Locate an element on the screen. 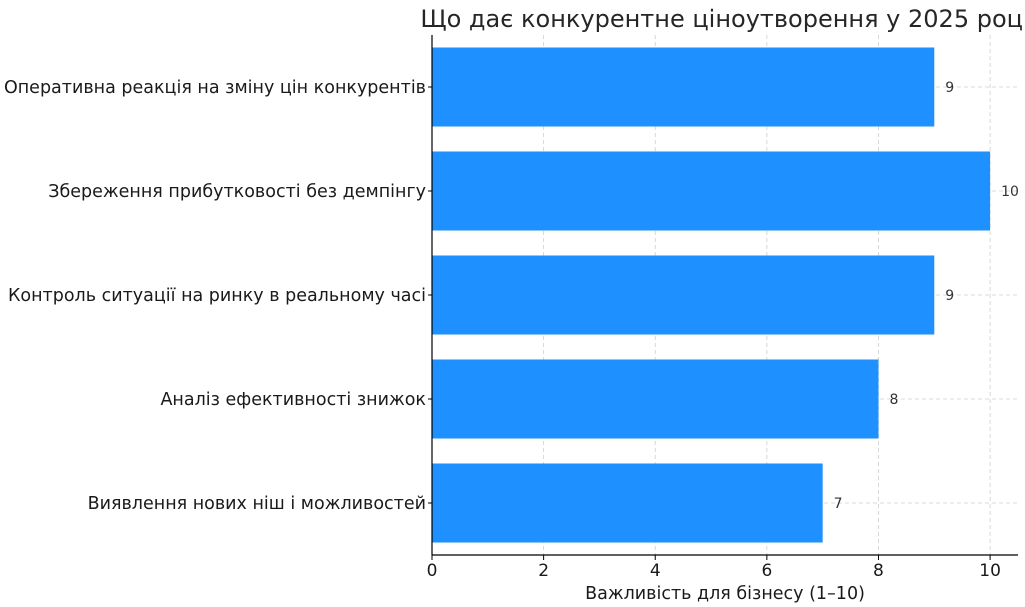  data-label: 8 is located at coordinates (893, 400).